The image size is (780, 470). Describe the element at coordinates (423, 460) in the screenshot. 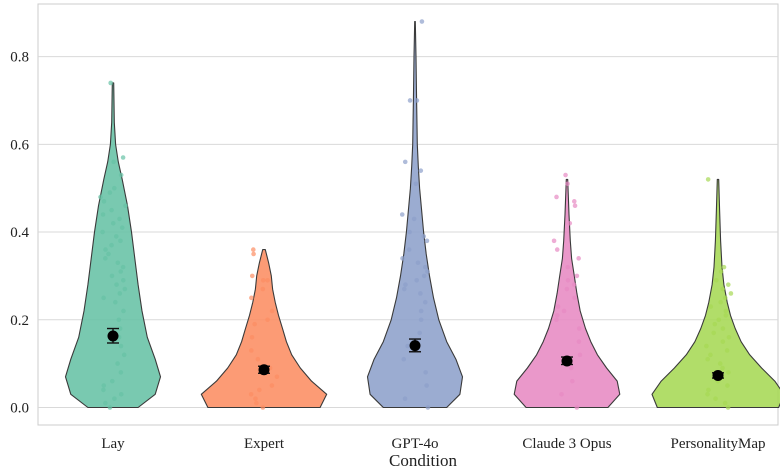

I see `x-axis-label: Condition` at that location.